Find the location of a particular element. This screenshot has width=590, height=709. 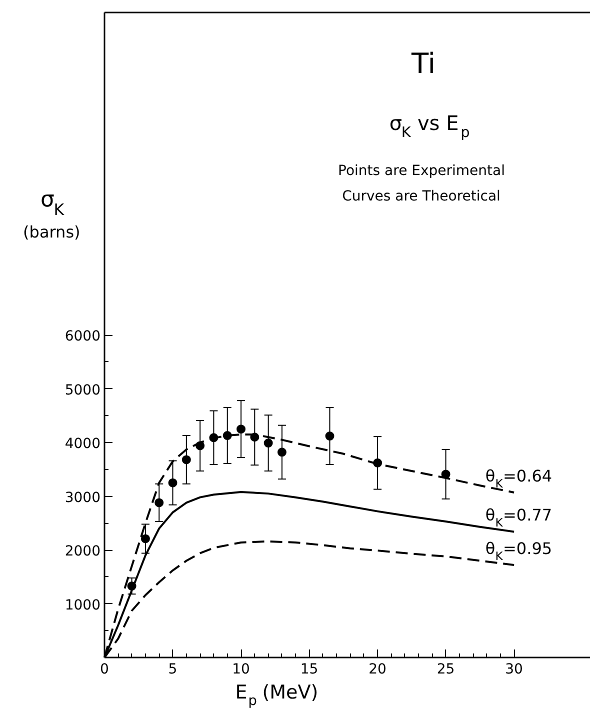

y-tick-label: 2000 is located at coordinates (82, 552).